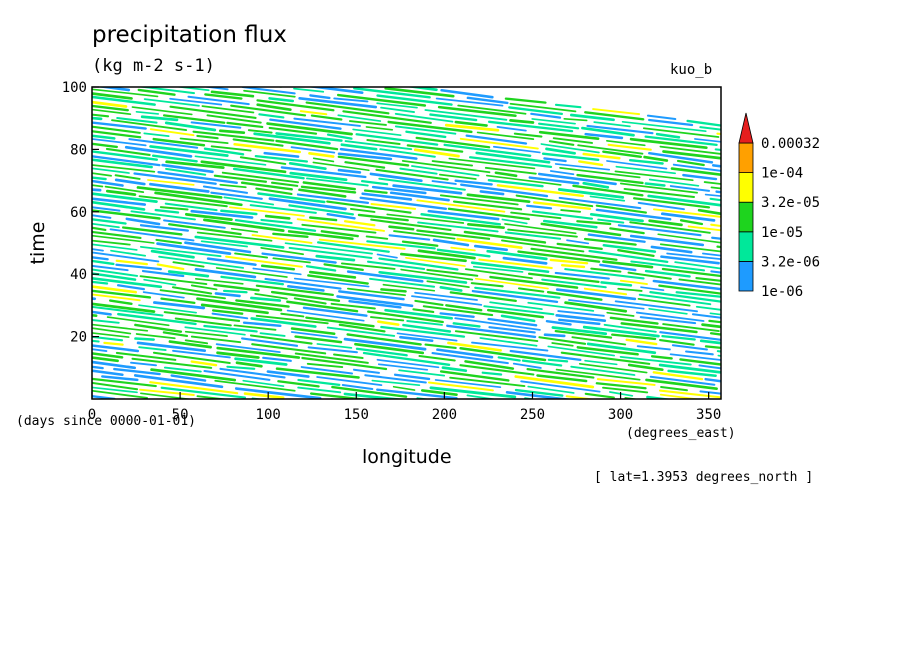 The image size is (904, 654). I want to click on x-tick-label: 50, so click(180, 415).